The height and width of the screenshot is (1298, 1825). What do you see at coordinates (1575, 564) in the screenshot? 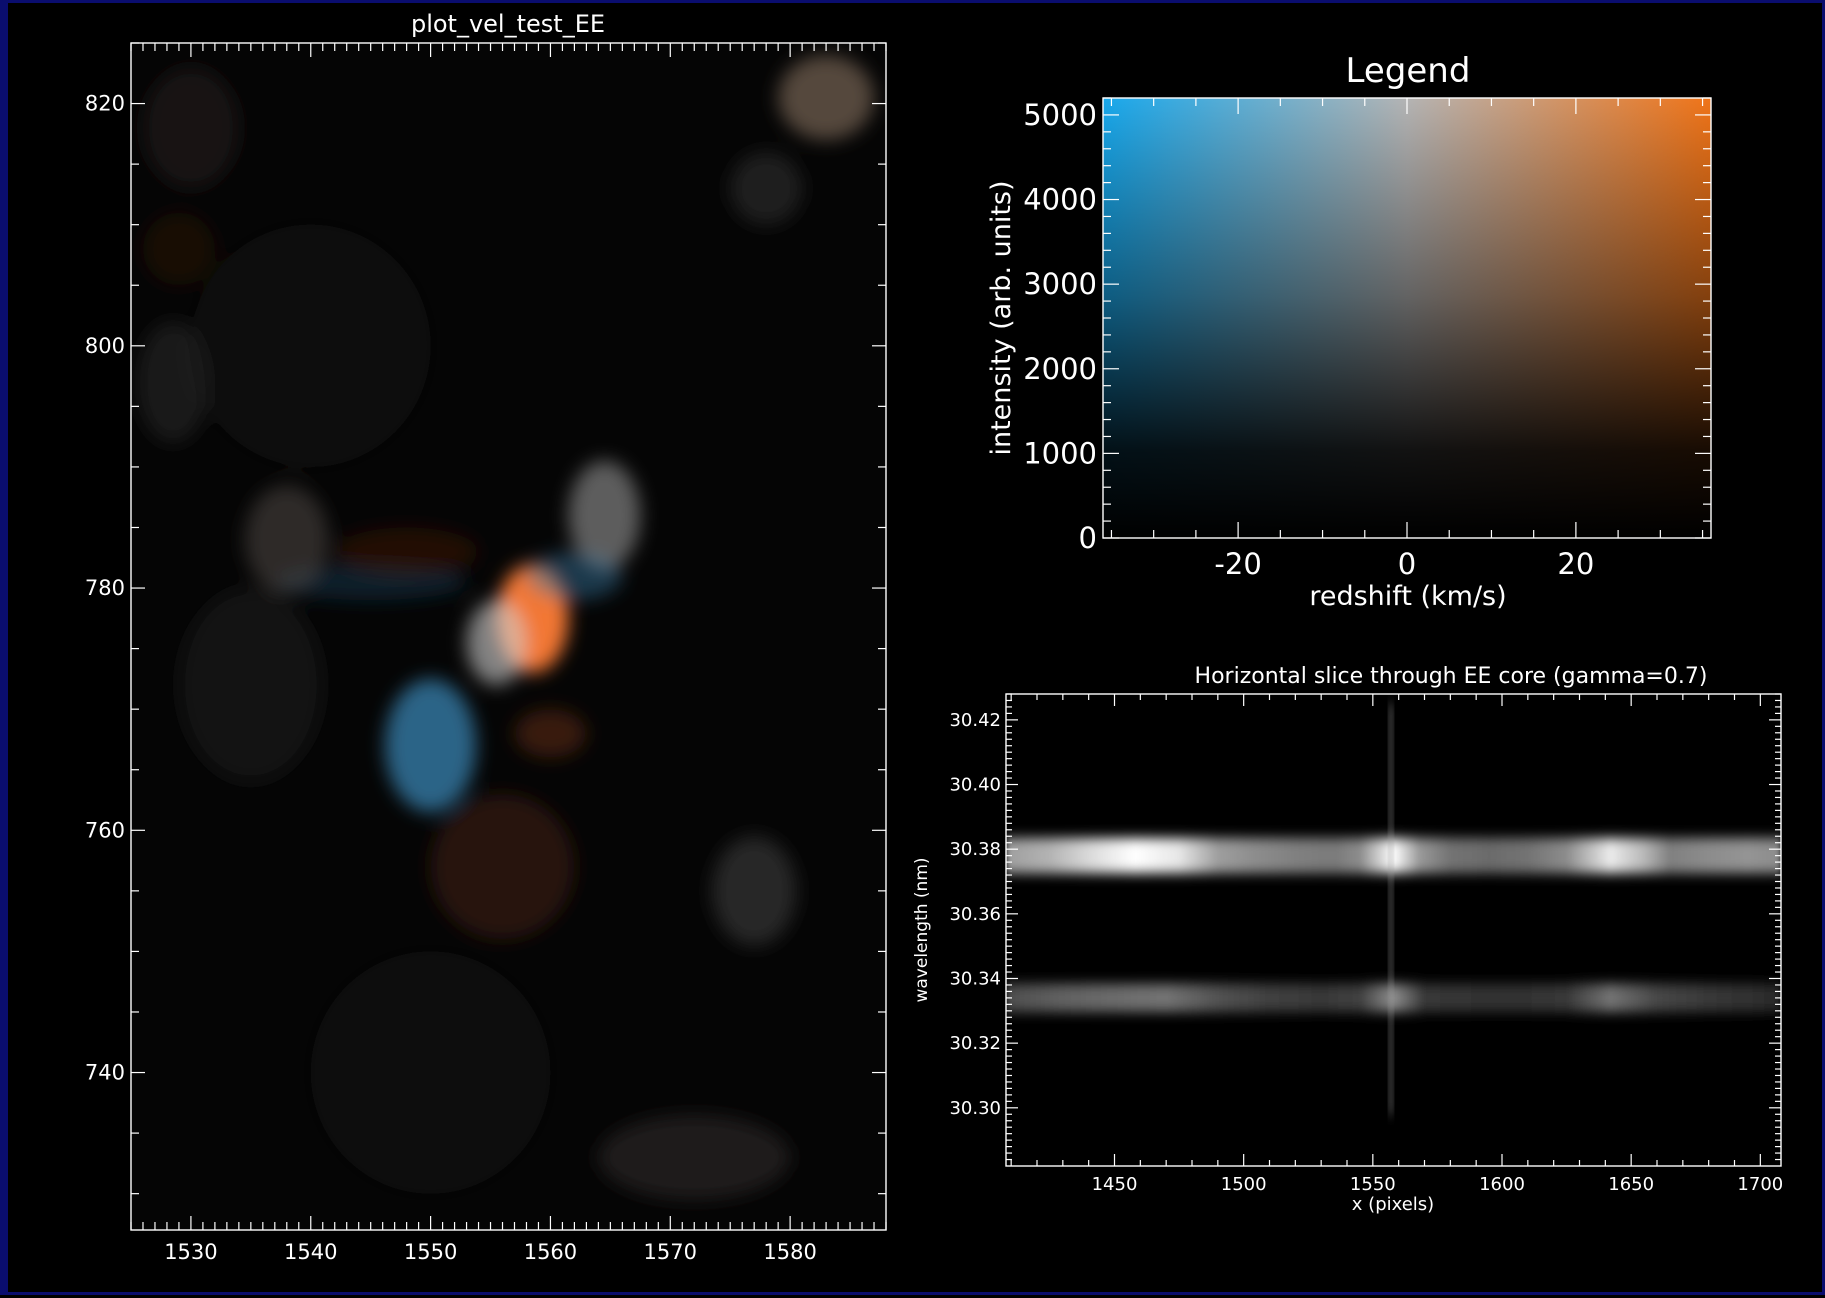
I see `legend-x-tick-label: 20` at bounding box center [1575, 564].